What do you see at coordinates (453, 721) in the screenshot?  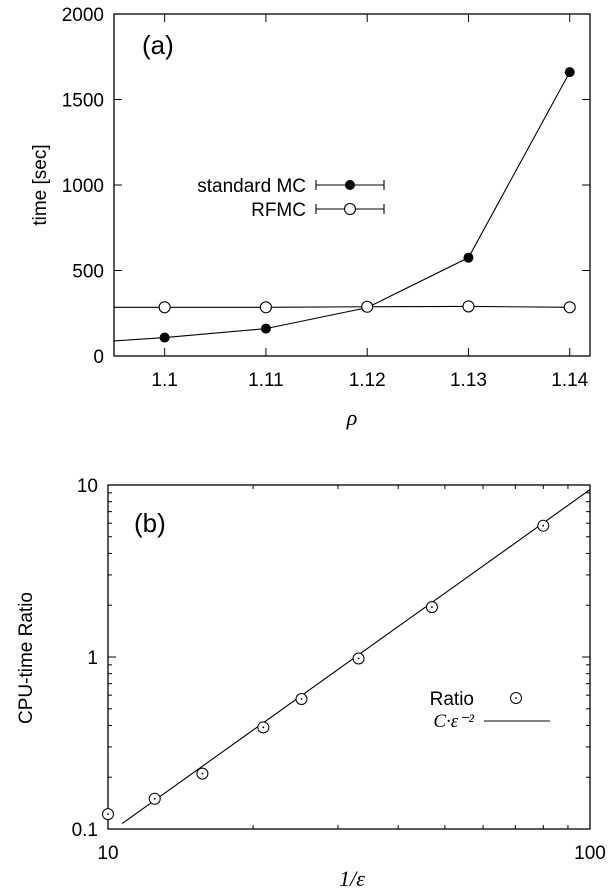 I see `legend-label-fit: C·ε⁻²` at bounding box center [453, 721].